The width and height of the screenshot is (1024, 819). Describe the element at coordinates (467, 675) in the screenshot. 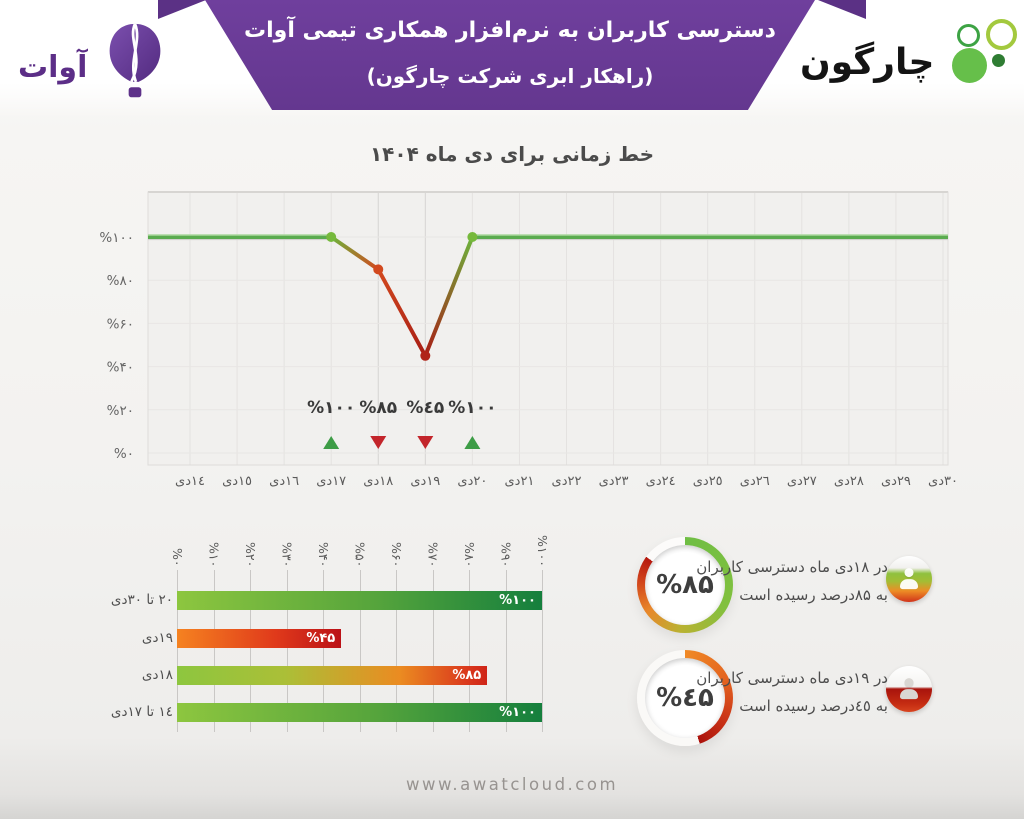

I see `bar-value-label: %۸۵` at that location.